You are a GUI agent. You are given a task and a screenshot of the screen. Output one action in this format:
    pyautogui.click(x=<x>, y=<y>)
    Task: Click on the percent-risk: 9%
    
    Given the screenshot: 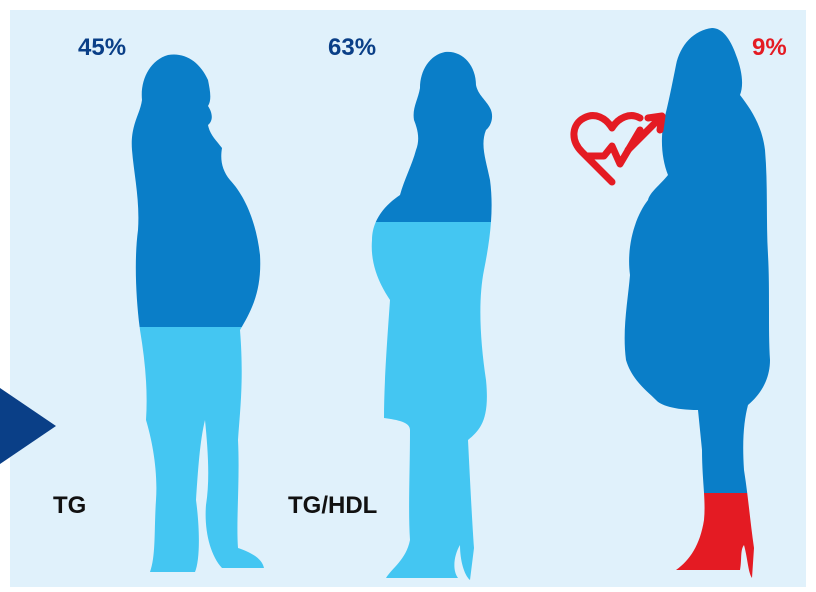 What is the action you would take?
    pyautogui.click(x=769, y=47)
    